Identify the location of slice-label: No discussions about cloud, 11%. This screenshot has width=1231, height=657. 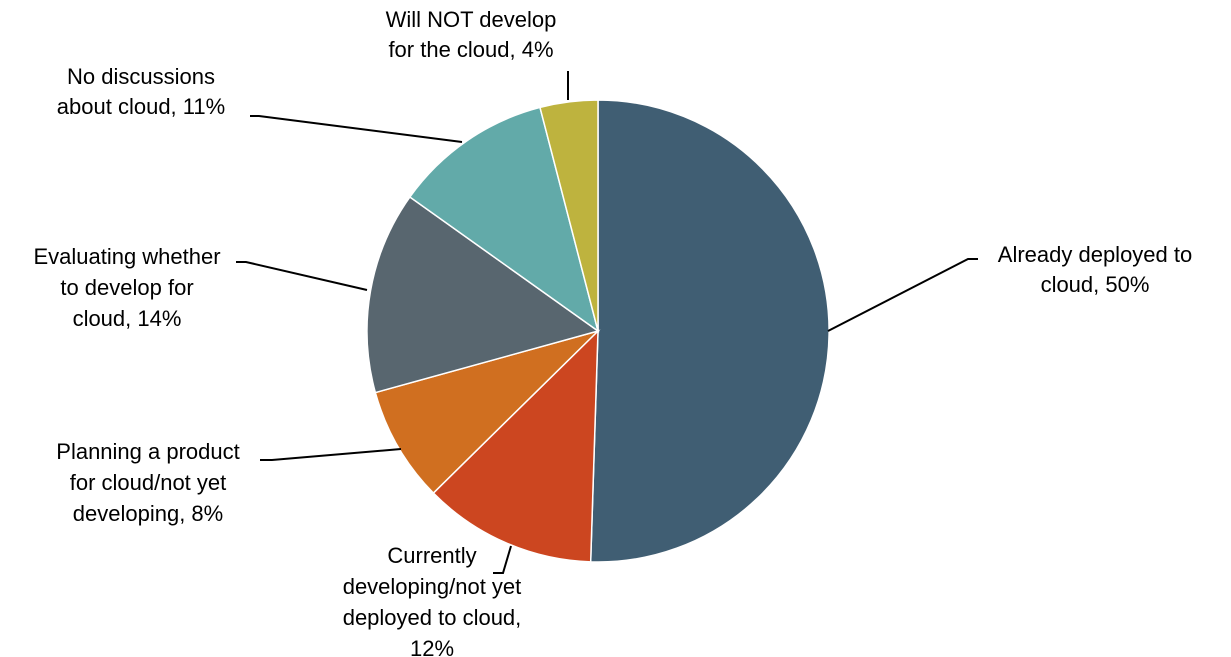
(141, 91).